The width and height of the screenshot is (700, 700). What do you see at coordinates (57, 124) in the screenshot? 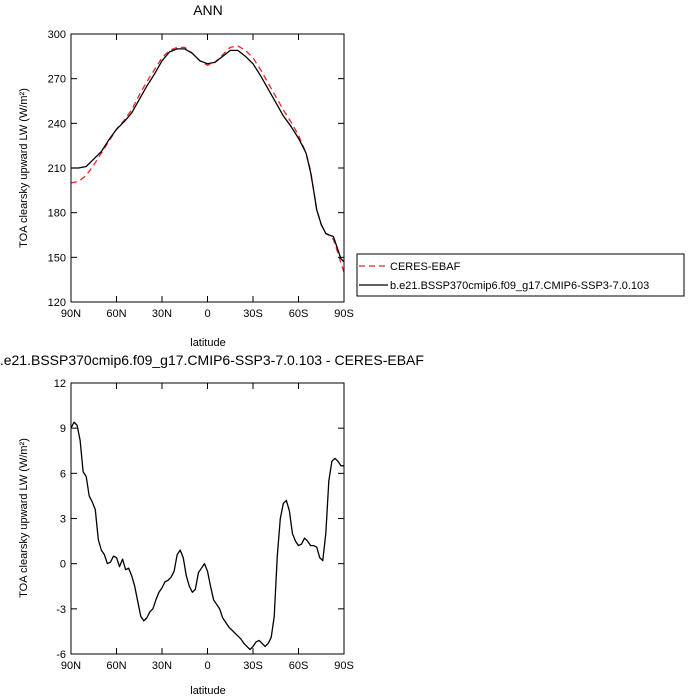
I see `top-y-tick-label: 240` at bounding box center [57, 124].